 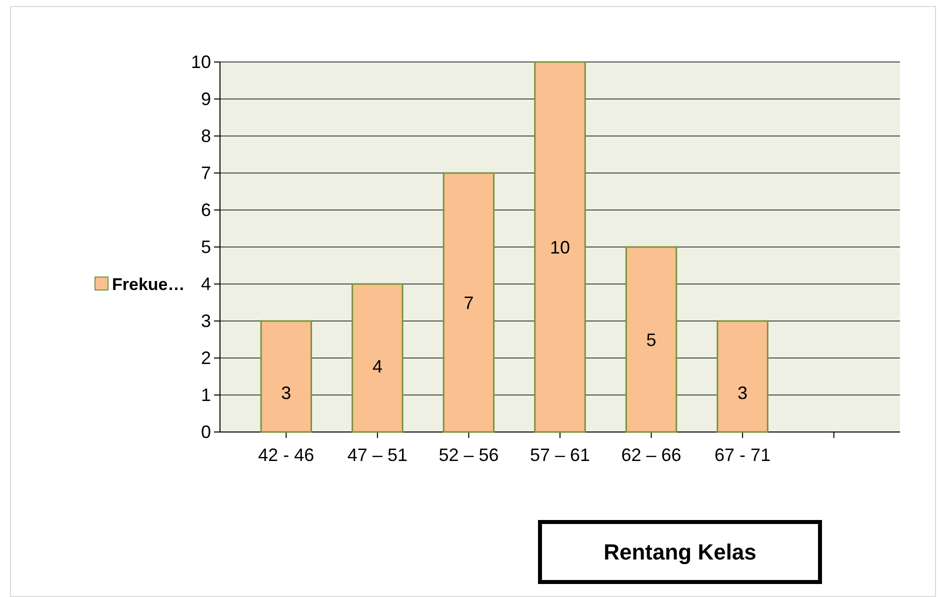 What do you see at coordinates (205, 432) in the screenshot?
I see `y-tick-label: 0` at bounding box center [205, 432].